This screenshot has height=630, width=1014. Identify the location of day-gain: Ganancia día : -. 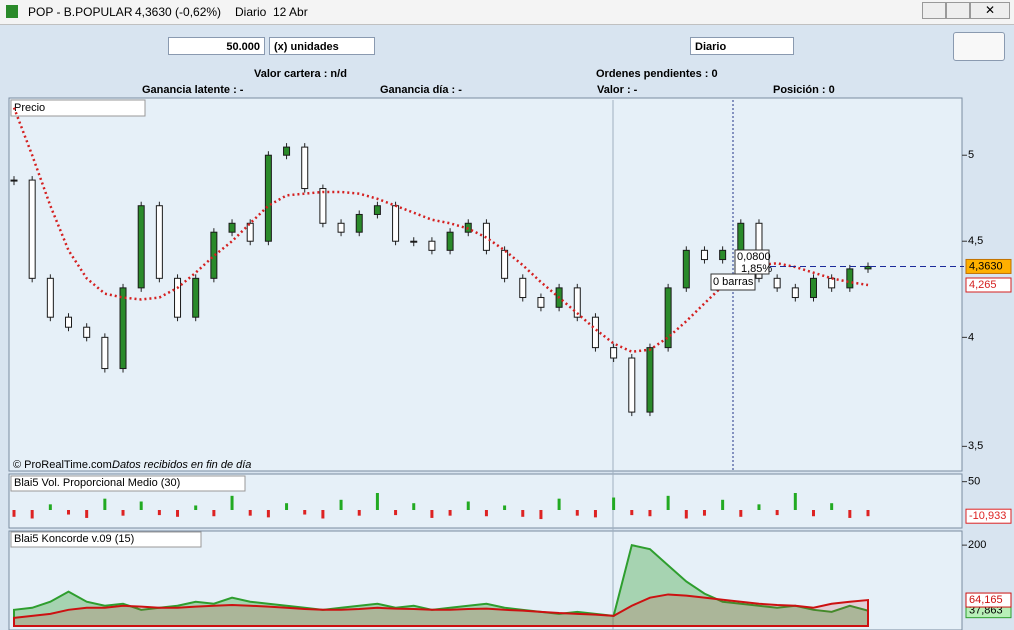
(421, 90).